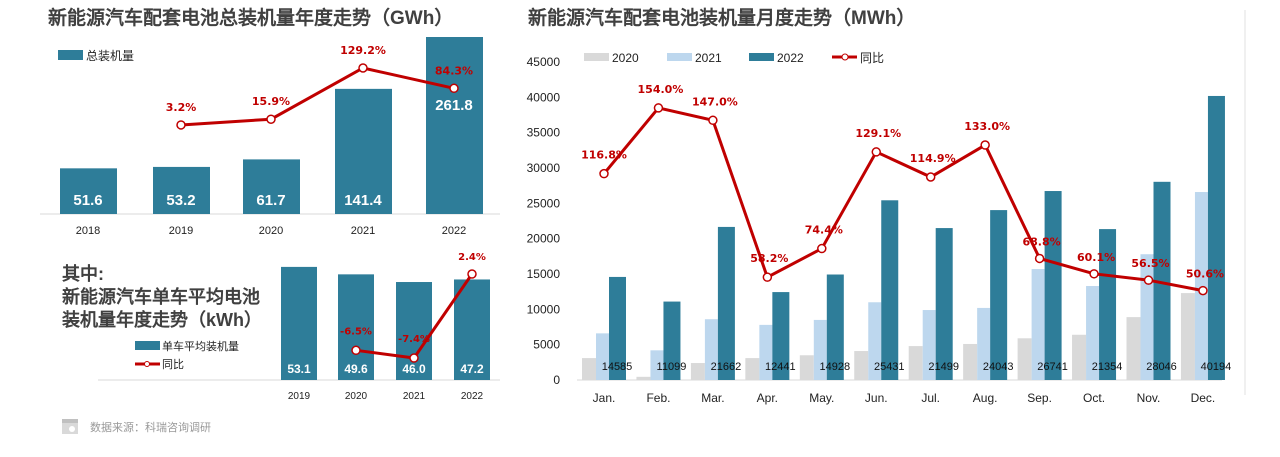  Describe the element at coordinates (1133, 348) in the screenshot. I see `bar-2020-Nov.` at that location.